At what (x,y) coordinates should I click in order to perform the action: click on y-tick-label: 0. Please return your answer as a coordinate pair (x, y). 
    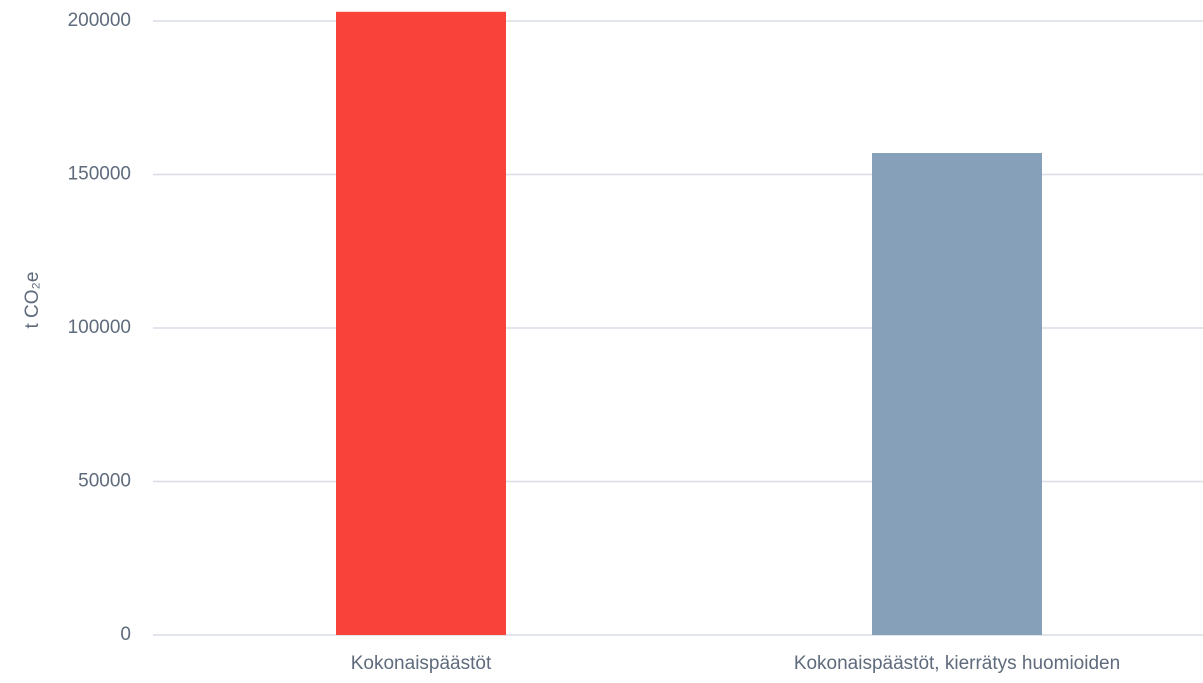
    Looking at the image, I should click on (125, 634).